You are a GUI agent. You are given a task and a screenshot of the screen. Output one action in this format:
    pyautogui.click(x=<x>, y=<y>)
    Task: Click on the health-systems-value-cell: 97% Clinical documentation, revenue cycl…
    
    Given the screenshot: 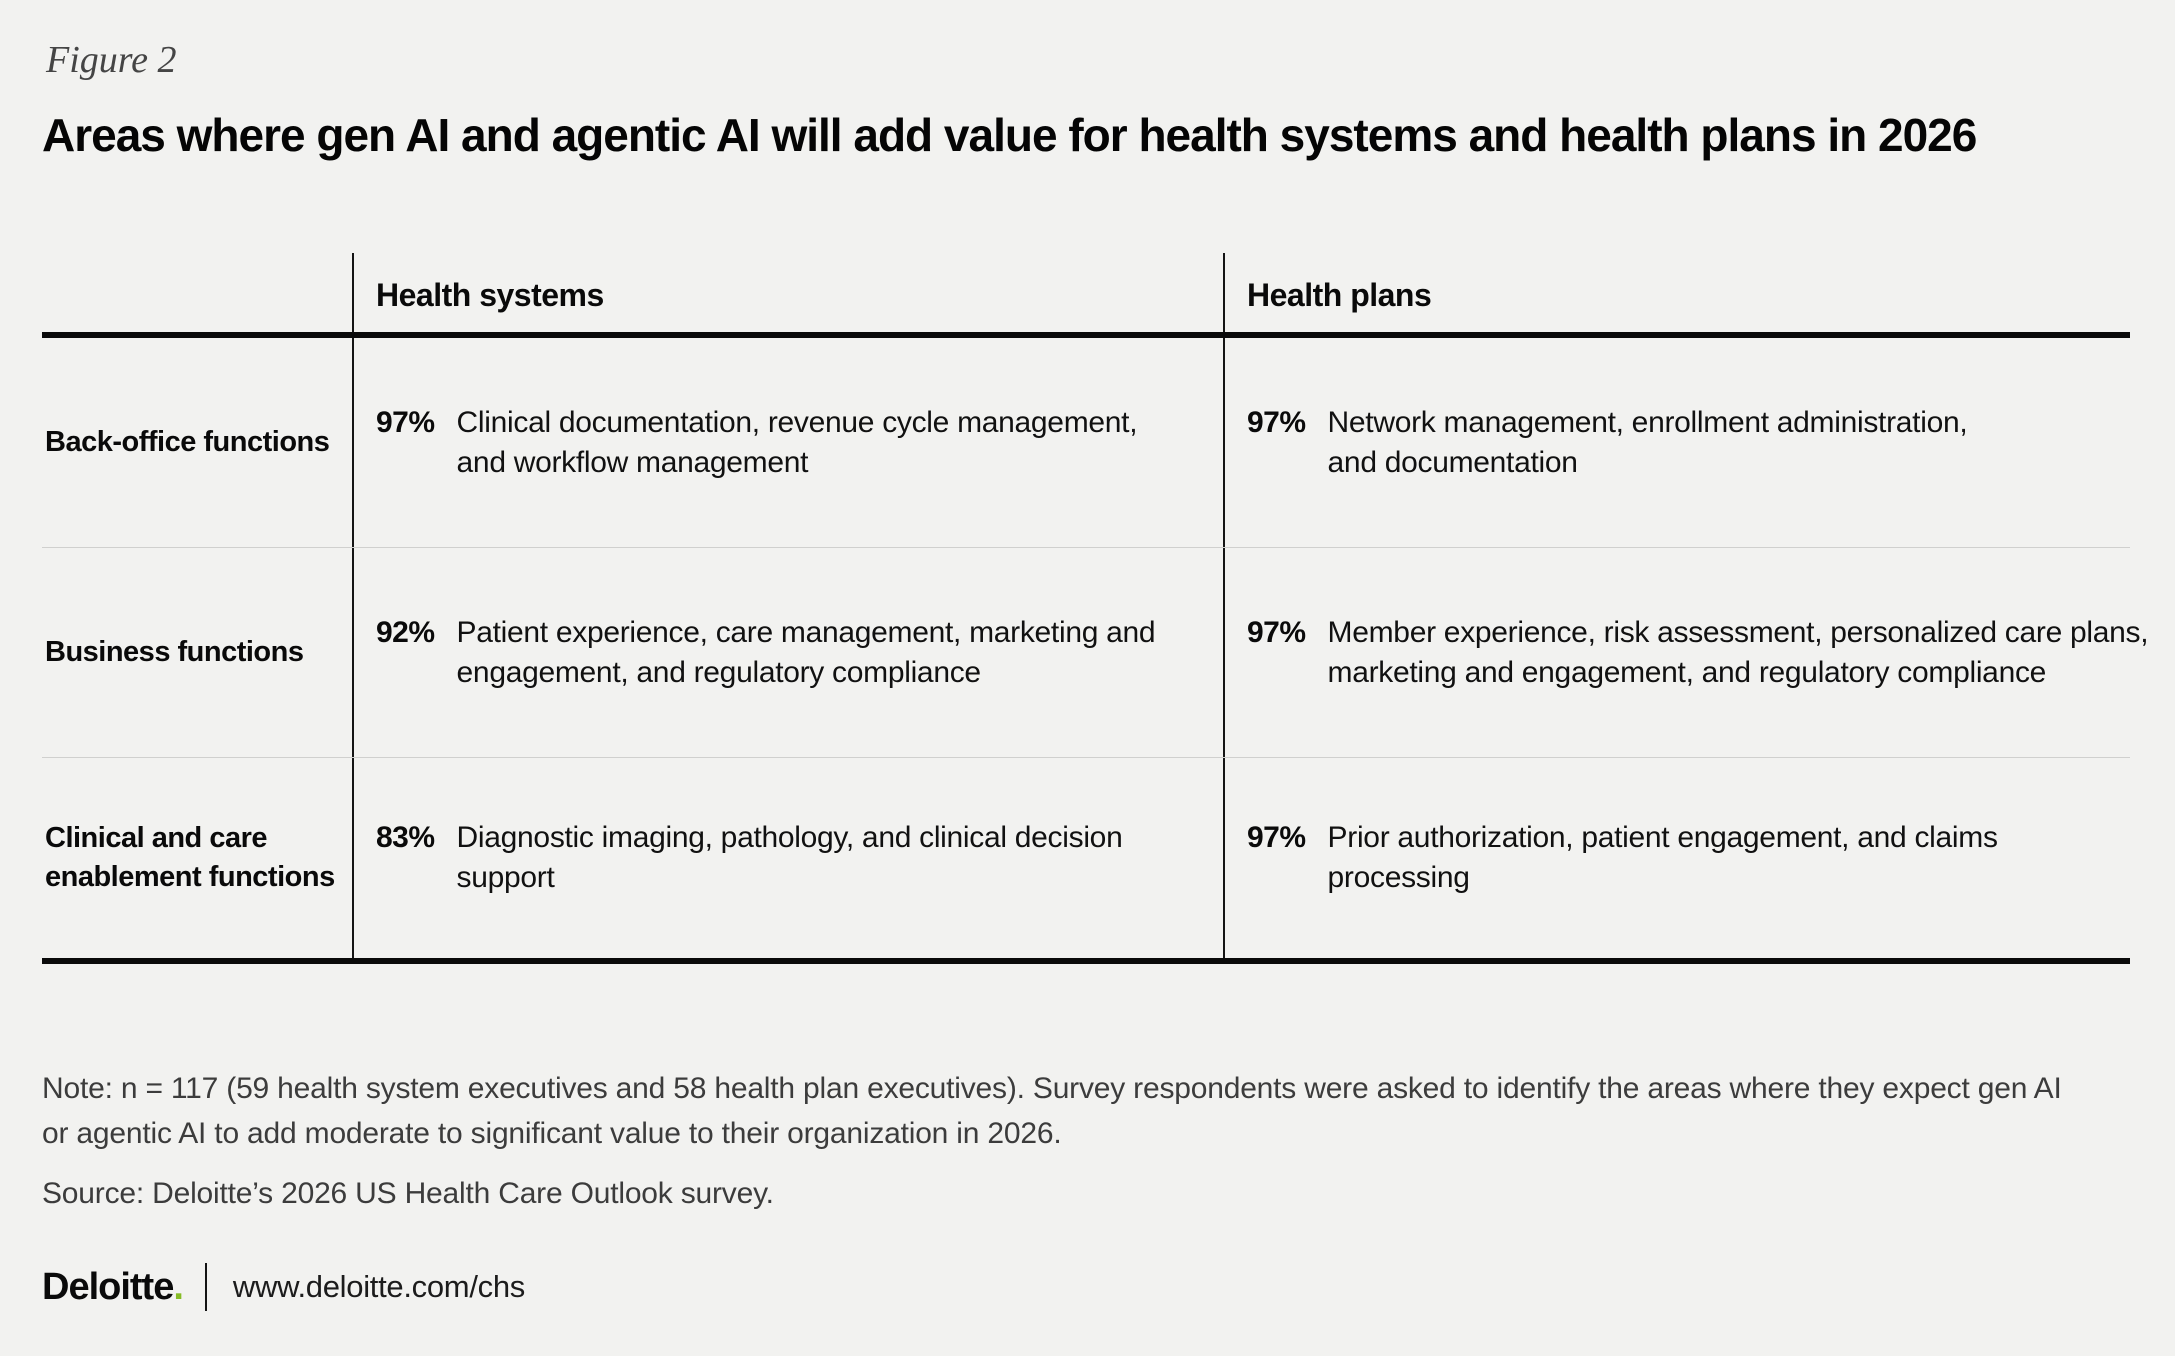 What is the action you would take?
    pyautogui.click(x=787, y=442)
    